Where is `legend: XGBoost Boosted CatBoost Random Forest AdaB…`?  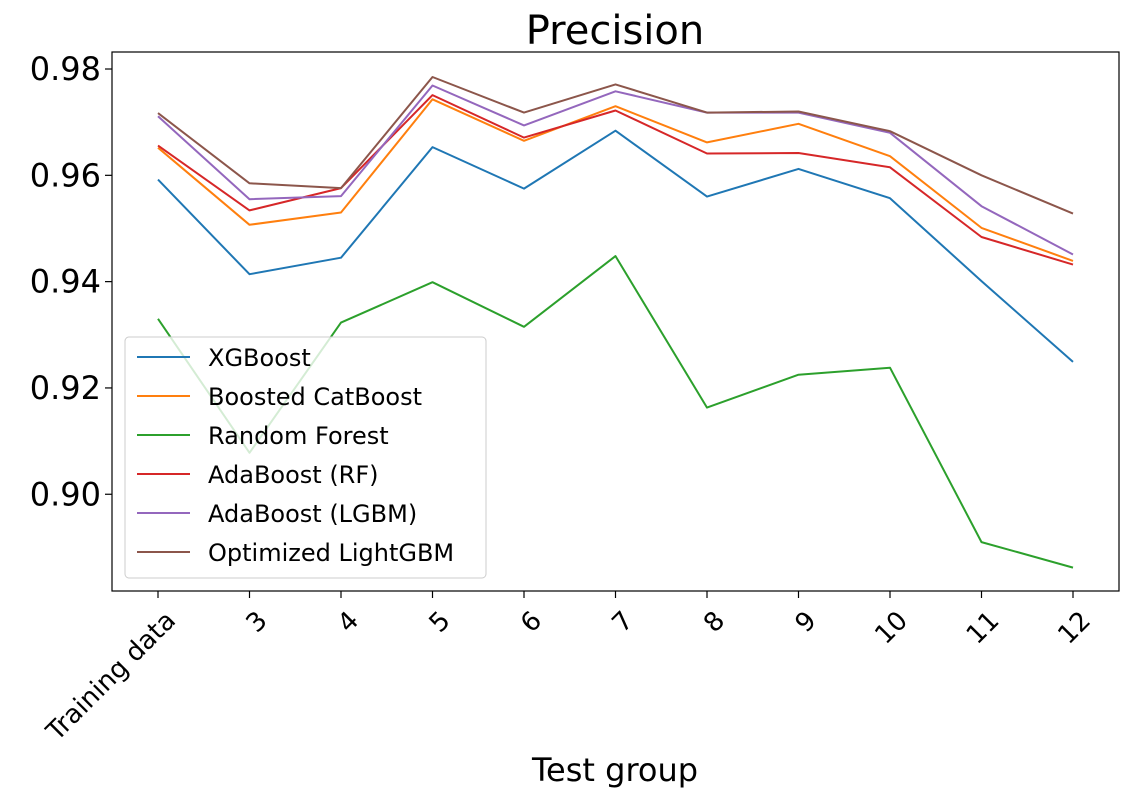
legend: XGBoost Boosted CatBoost Random Forest AdaB… is located at coordinates (305, 457).